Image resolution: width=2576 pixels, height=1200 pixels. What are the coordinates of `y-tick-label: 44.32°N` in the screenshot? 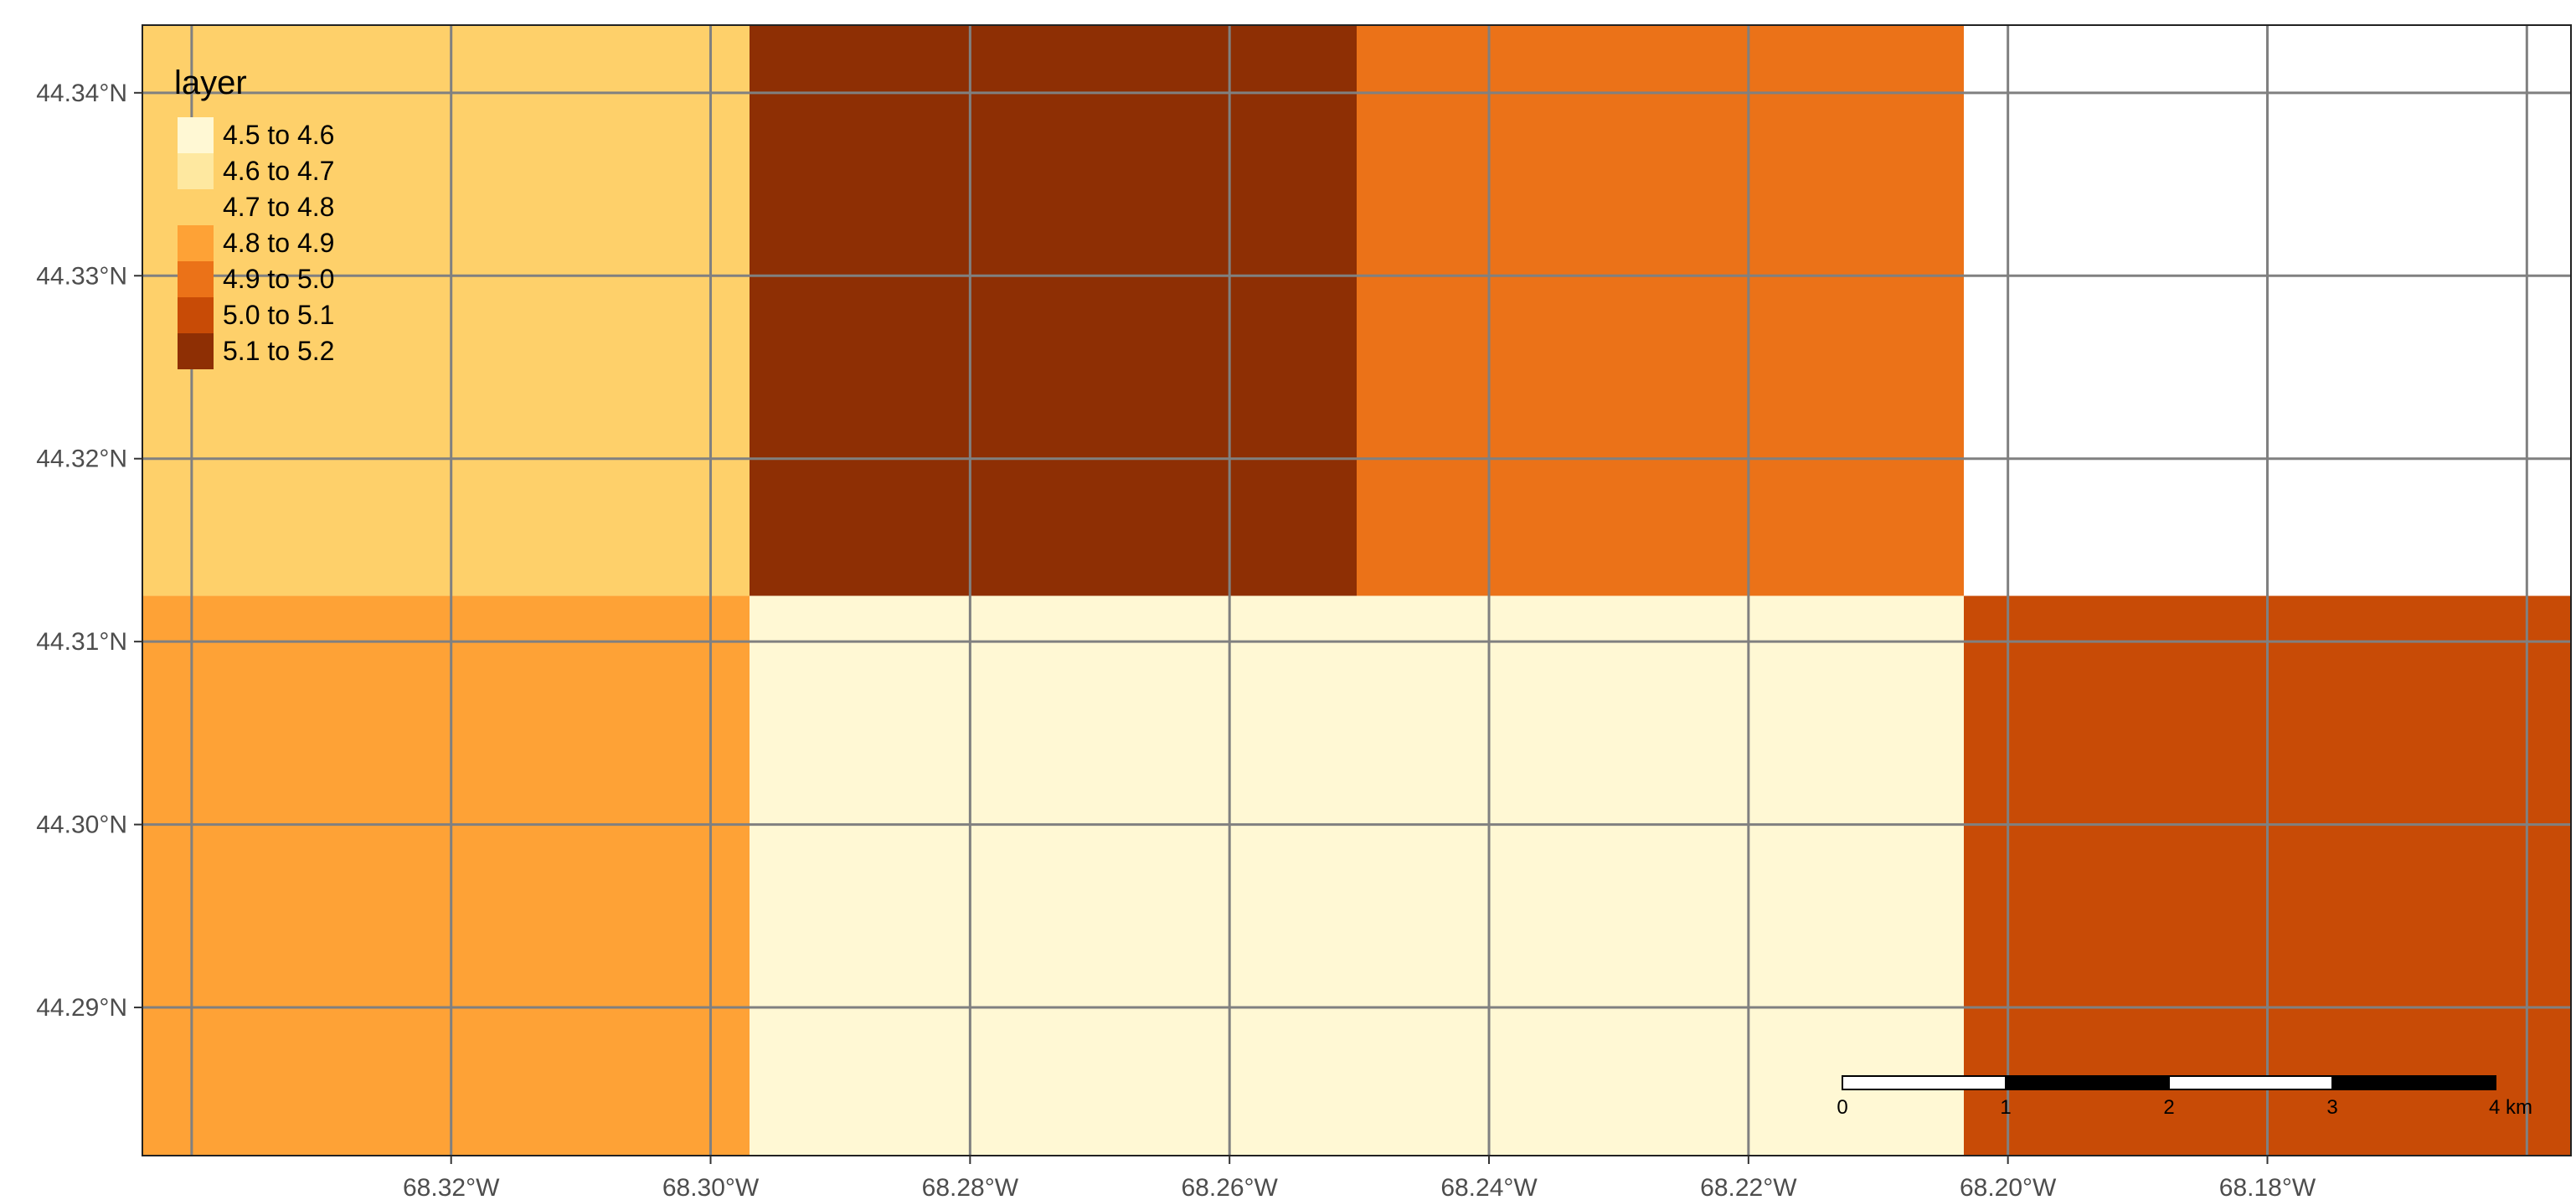 It's located at (81, 459).